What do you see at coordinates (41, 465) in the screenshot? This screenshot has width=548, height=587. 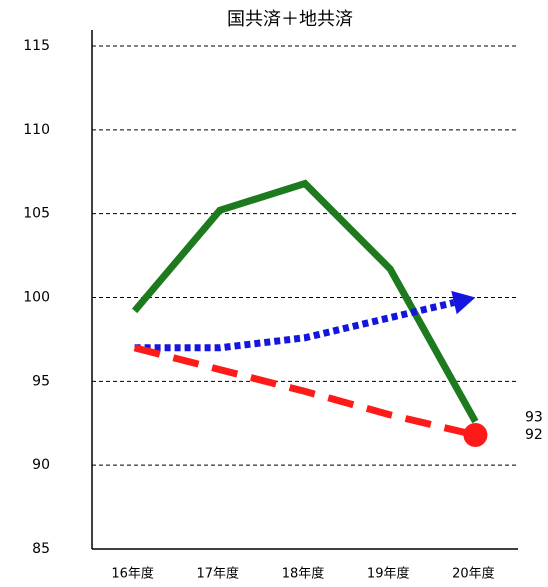 I see `y-tick-label: 90` at bounding box center [41, 465].